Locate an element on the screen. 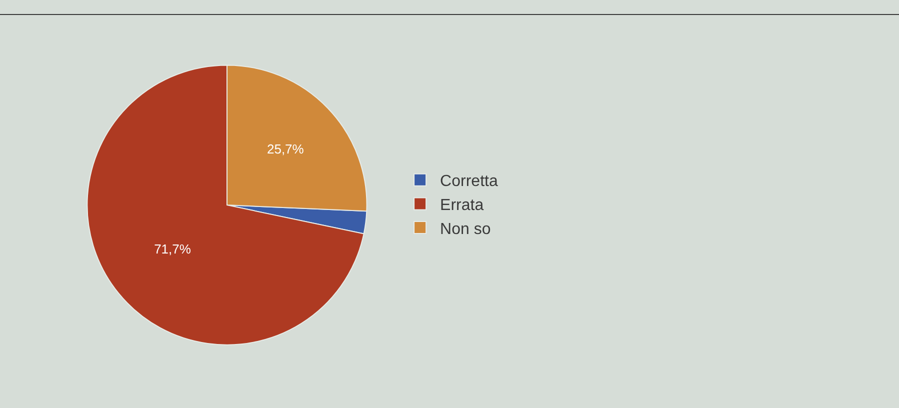 The height and width of the screenshot is (408, 899). data-label: 71,7% is located at coordinates (173, 249).